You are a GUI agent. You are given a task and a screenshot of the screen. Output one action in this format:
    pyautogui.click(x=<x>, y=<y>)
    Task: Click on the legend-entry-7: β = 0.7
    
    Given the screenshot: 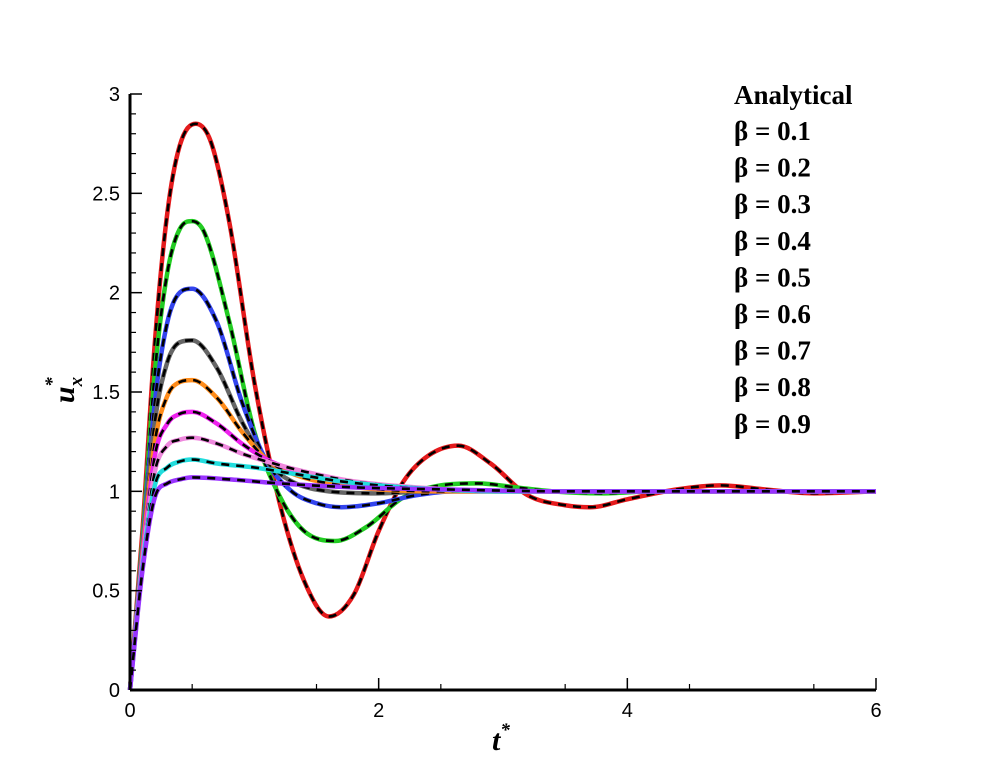 What is the action you would take?
    pyautogui.click(x=772, y=351)
    